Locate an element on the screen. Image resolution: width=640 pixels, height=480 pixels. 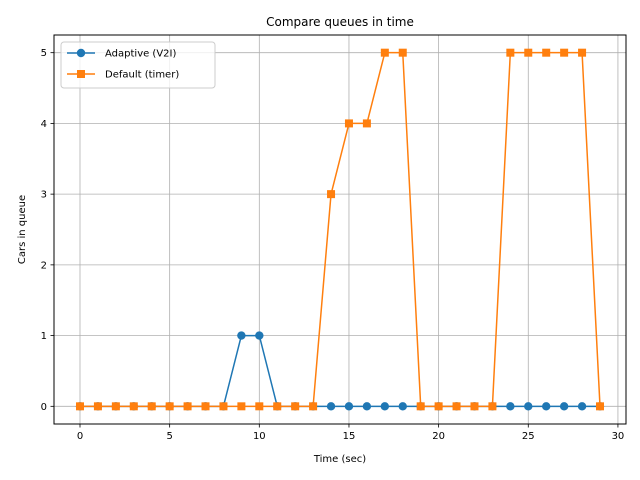
y-tick-label: 2 is located at coordinates (44, 265).